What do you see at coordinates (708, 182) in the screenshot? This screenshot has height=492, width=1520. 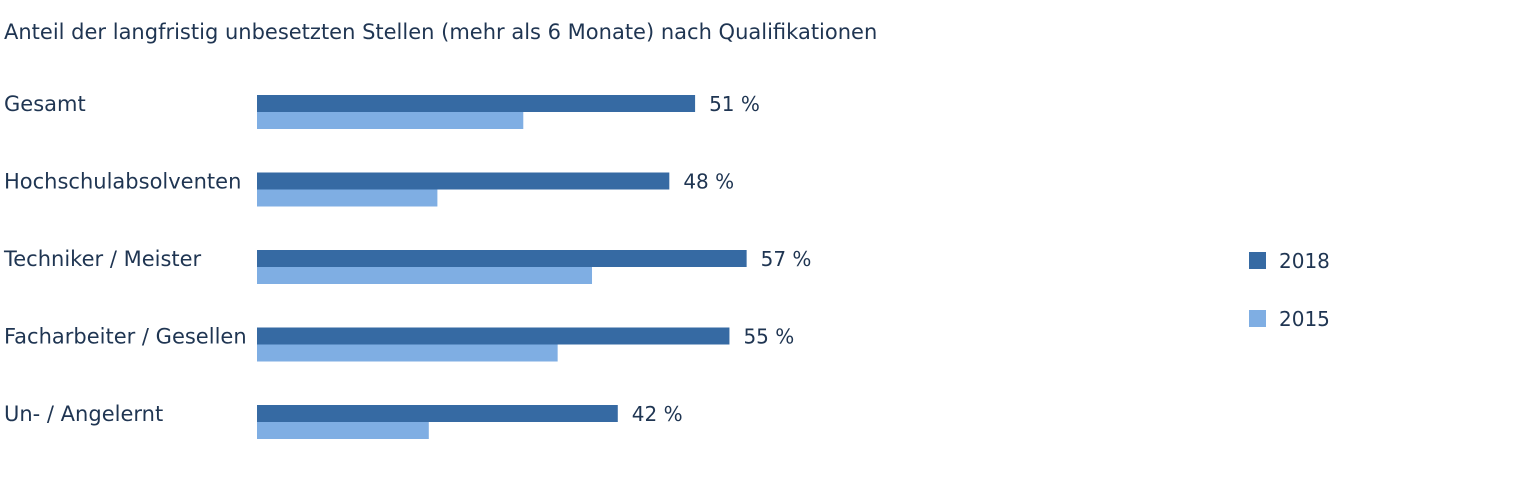 I see `data-label: 48 %` at bounding box center [708, 182].